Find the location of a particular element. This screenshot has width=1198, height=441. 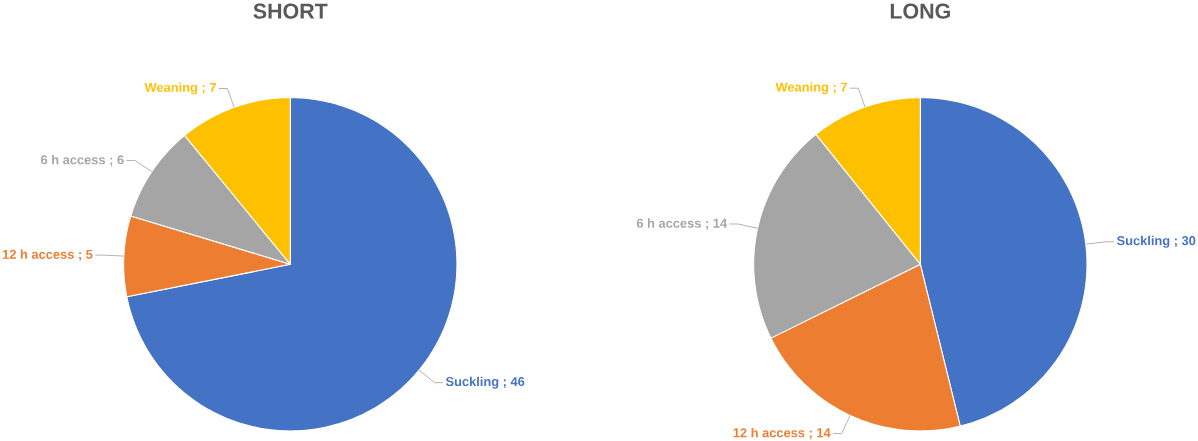

data-label: ; 30 is located at coordinates (1185, 241).